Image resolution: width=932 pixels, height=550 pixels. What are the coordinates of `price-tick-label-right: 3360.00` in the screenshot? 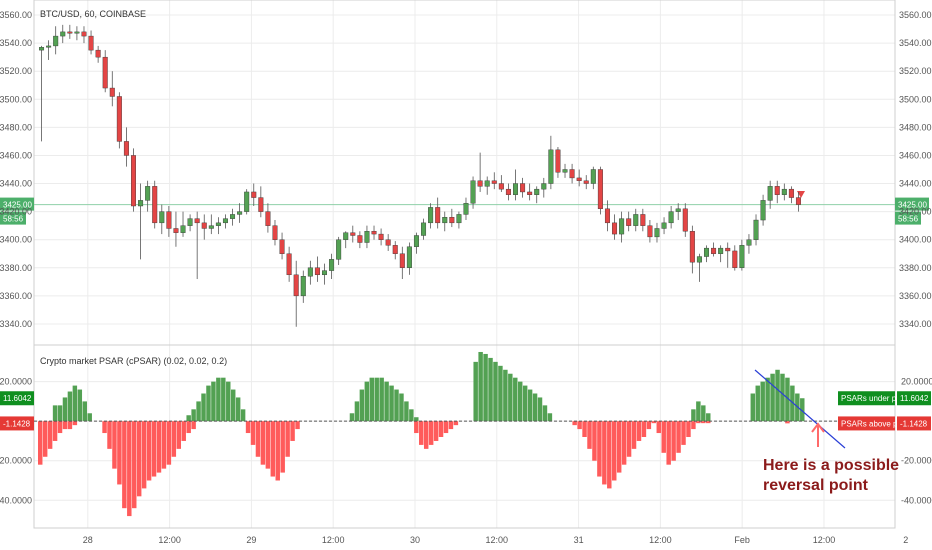 It's located at (915, 296).